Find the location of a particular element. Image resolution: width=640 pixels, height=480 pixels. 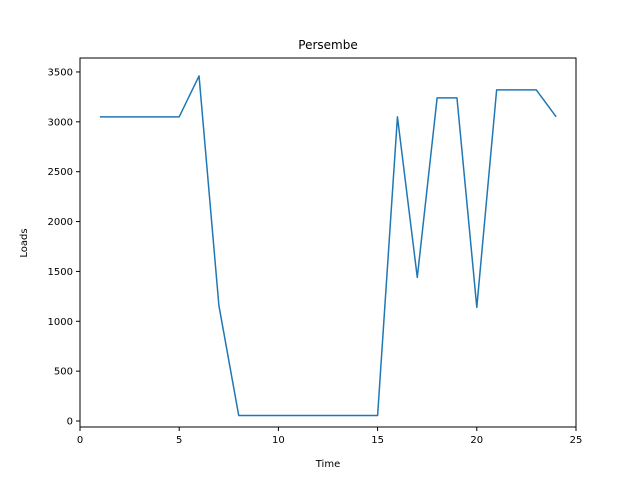

y-tick-label: 0 is located at coordinates (70, 422).